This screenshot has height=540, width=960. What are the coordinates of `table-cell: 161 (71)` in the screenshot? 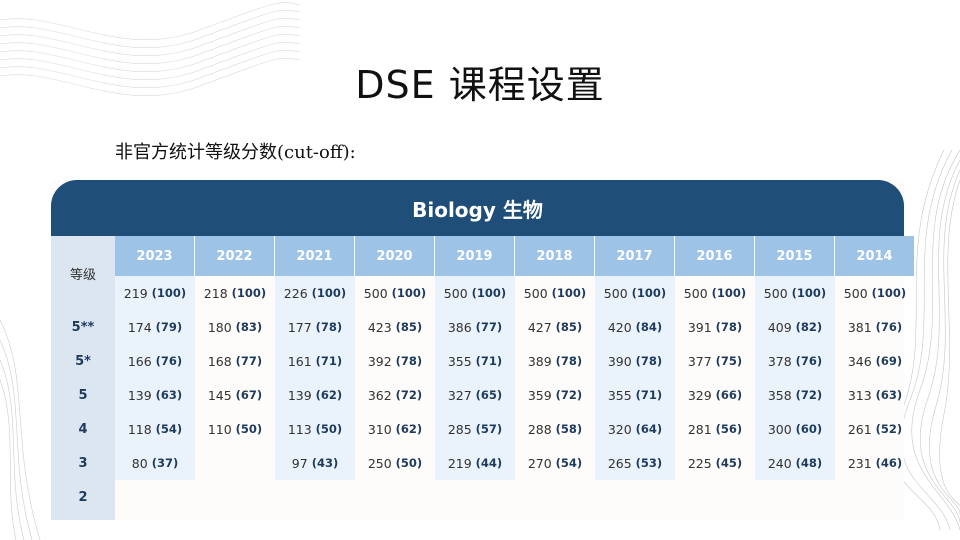 It's located at (315, 361).